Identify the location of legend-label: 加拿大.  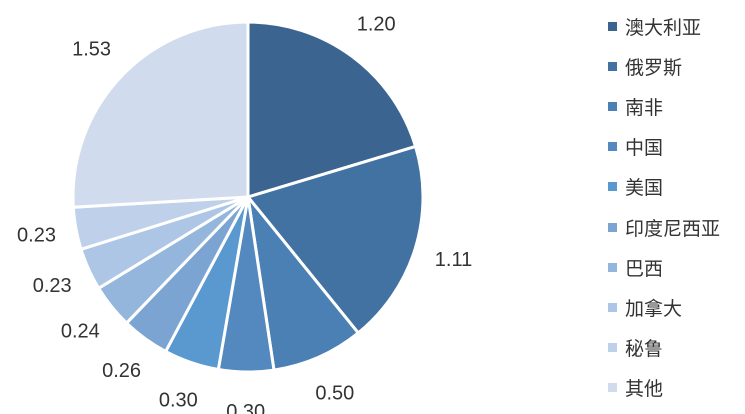
(654, 308).